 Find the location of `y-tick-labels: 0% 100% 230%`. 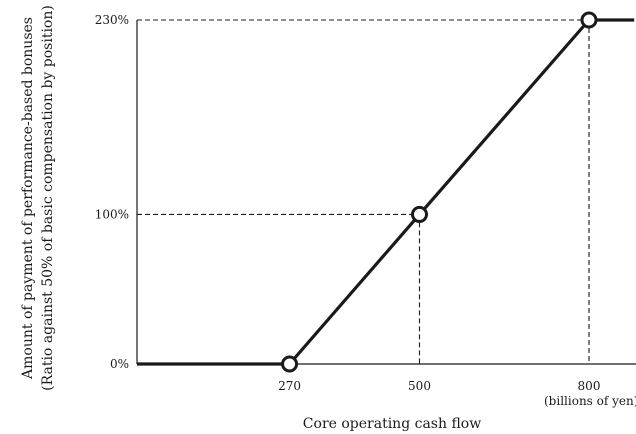

y-tick-labels: 0% 100% 230% is located at coordinates (112, 192).